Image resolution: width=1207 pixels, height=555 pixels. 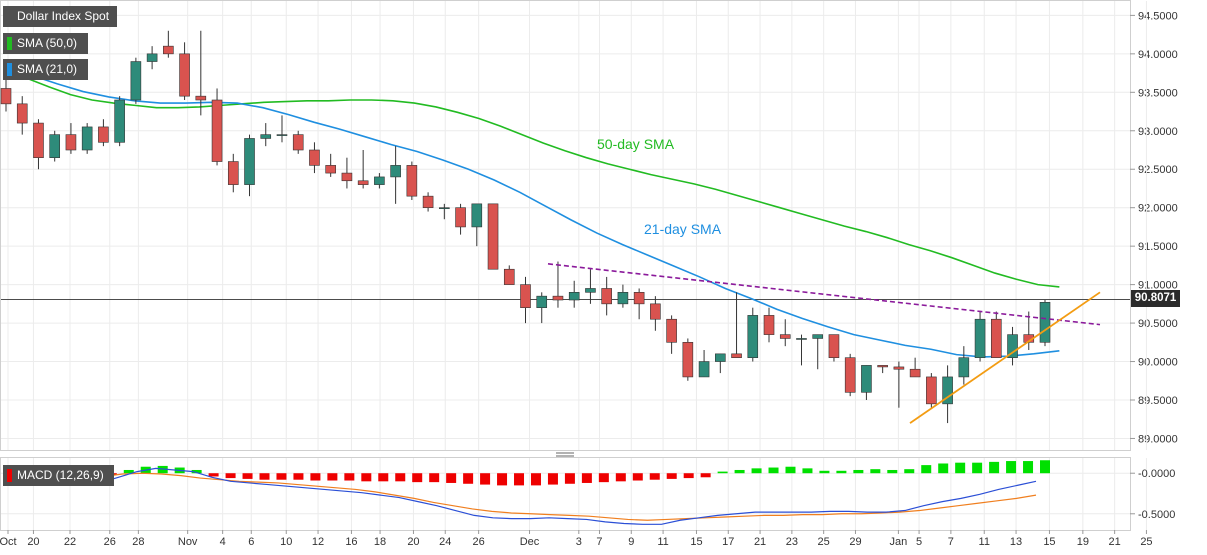 I want to click on y-tick-label: 94.0000, so click(x=1158, y=55).